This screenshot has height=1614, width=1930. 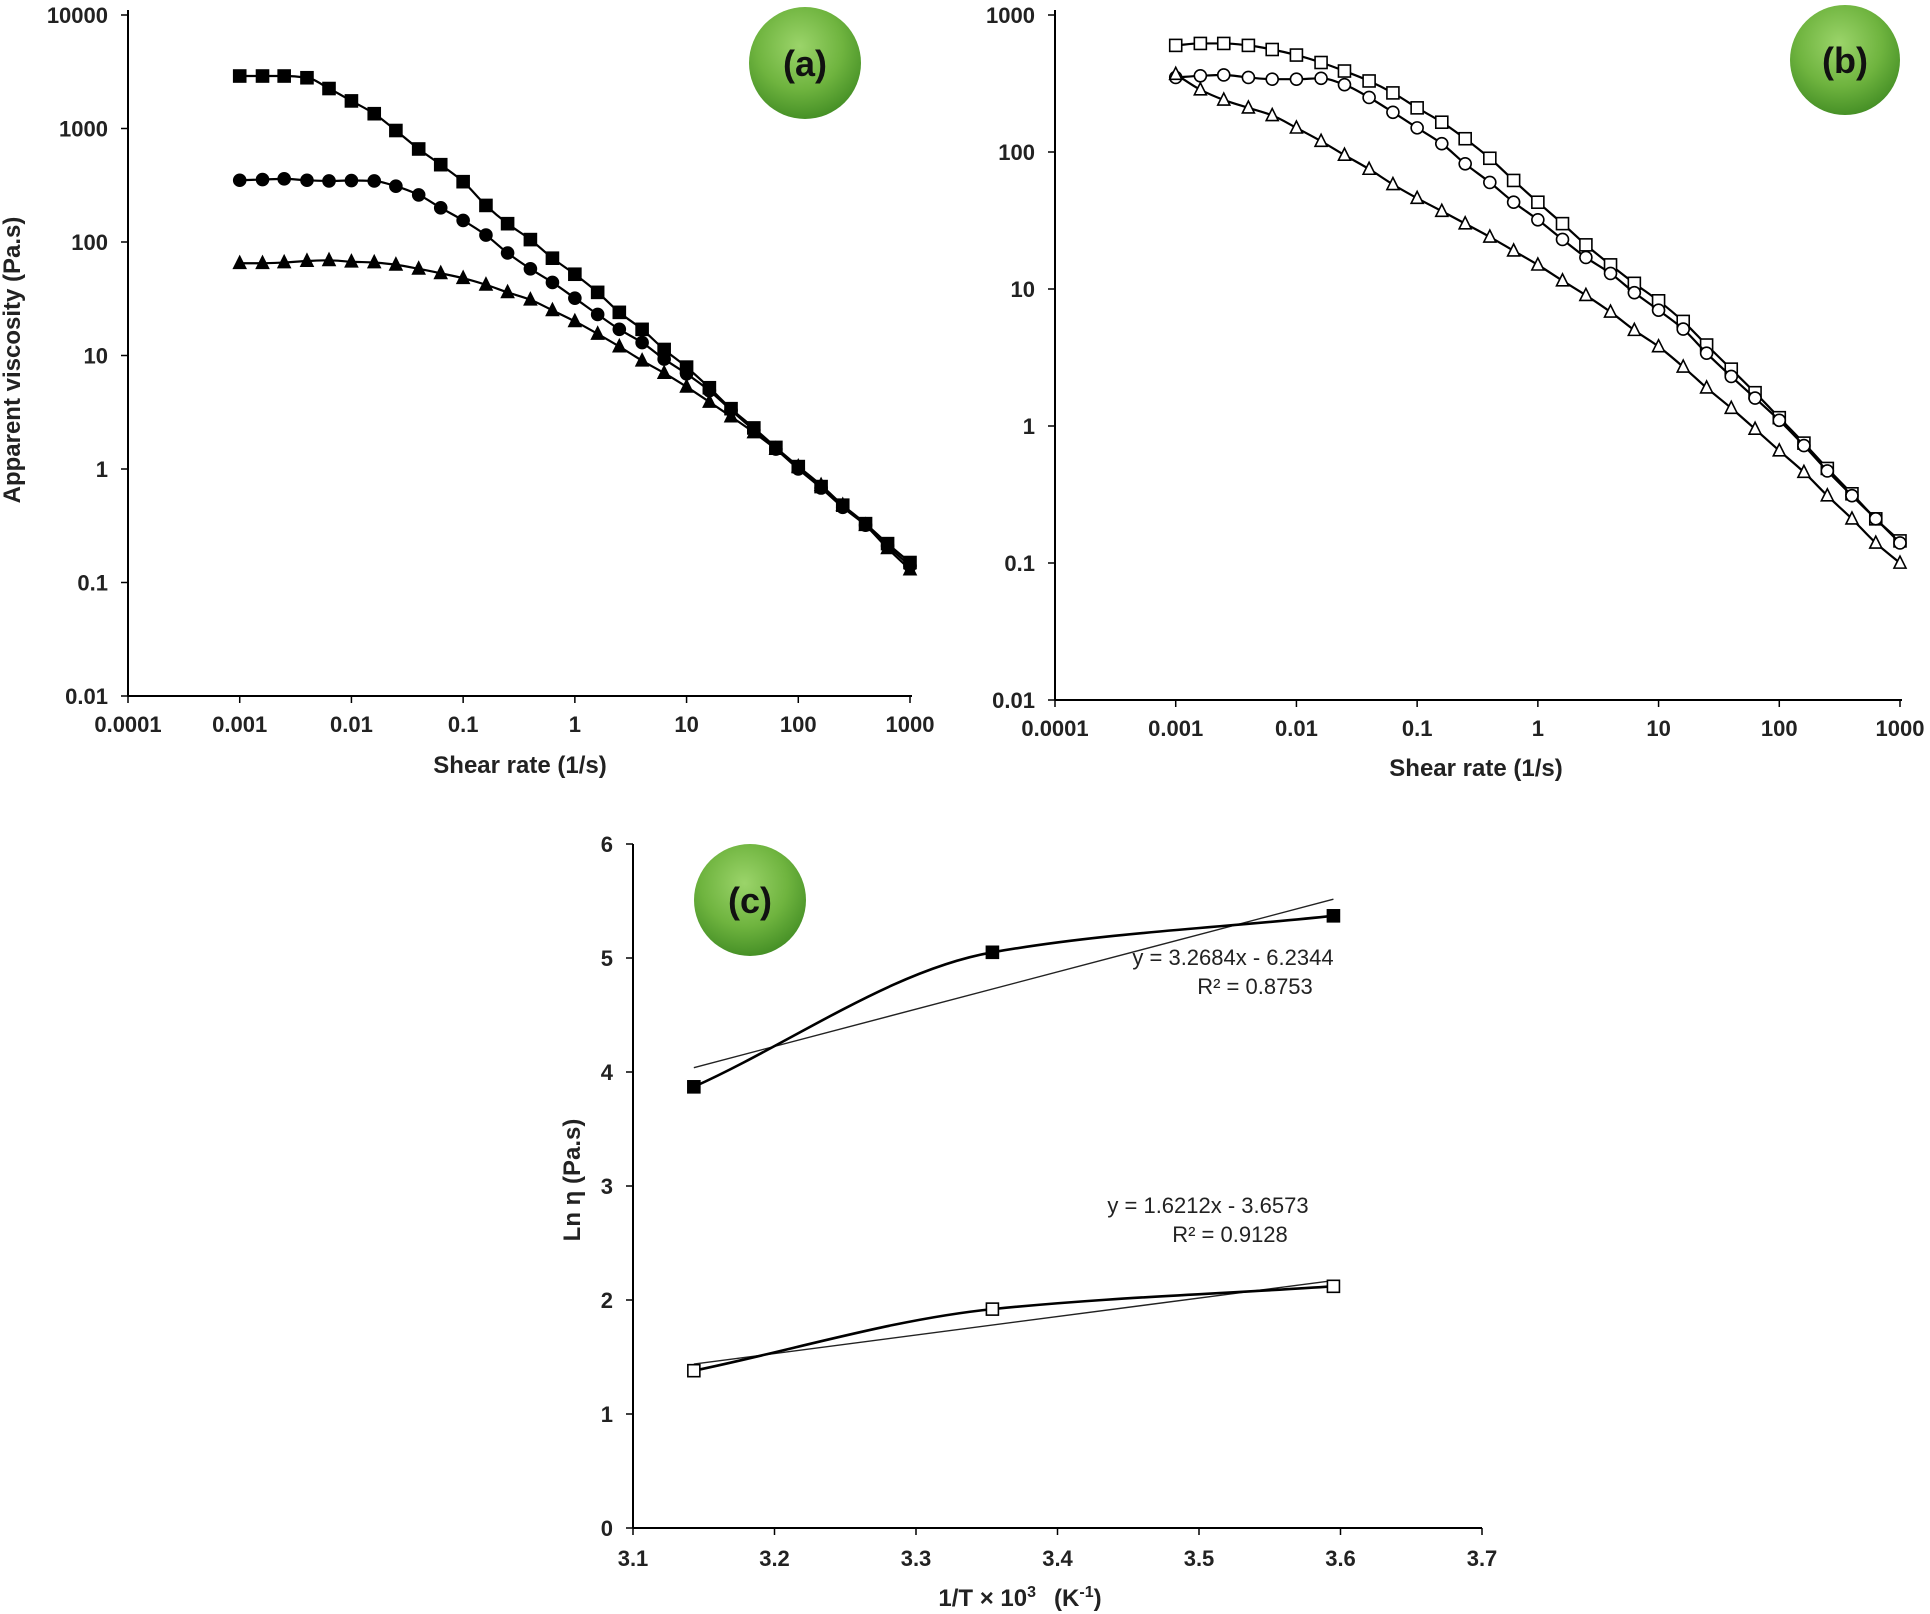 What do you see at coordinates (351, 724) in the screenshot?
I see `x-tick-label: 0.01` at bounding box center [351, 724].